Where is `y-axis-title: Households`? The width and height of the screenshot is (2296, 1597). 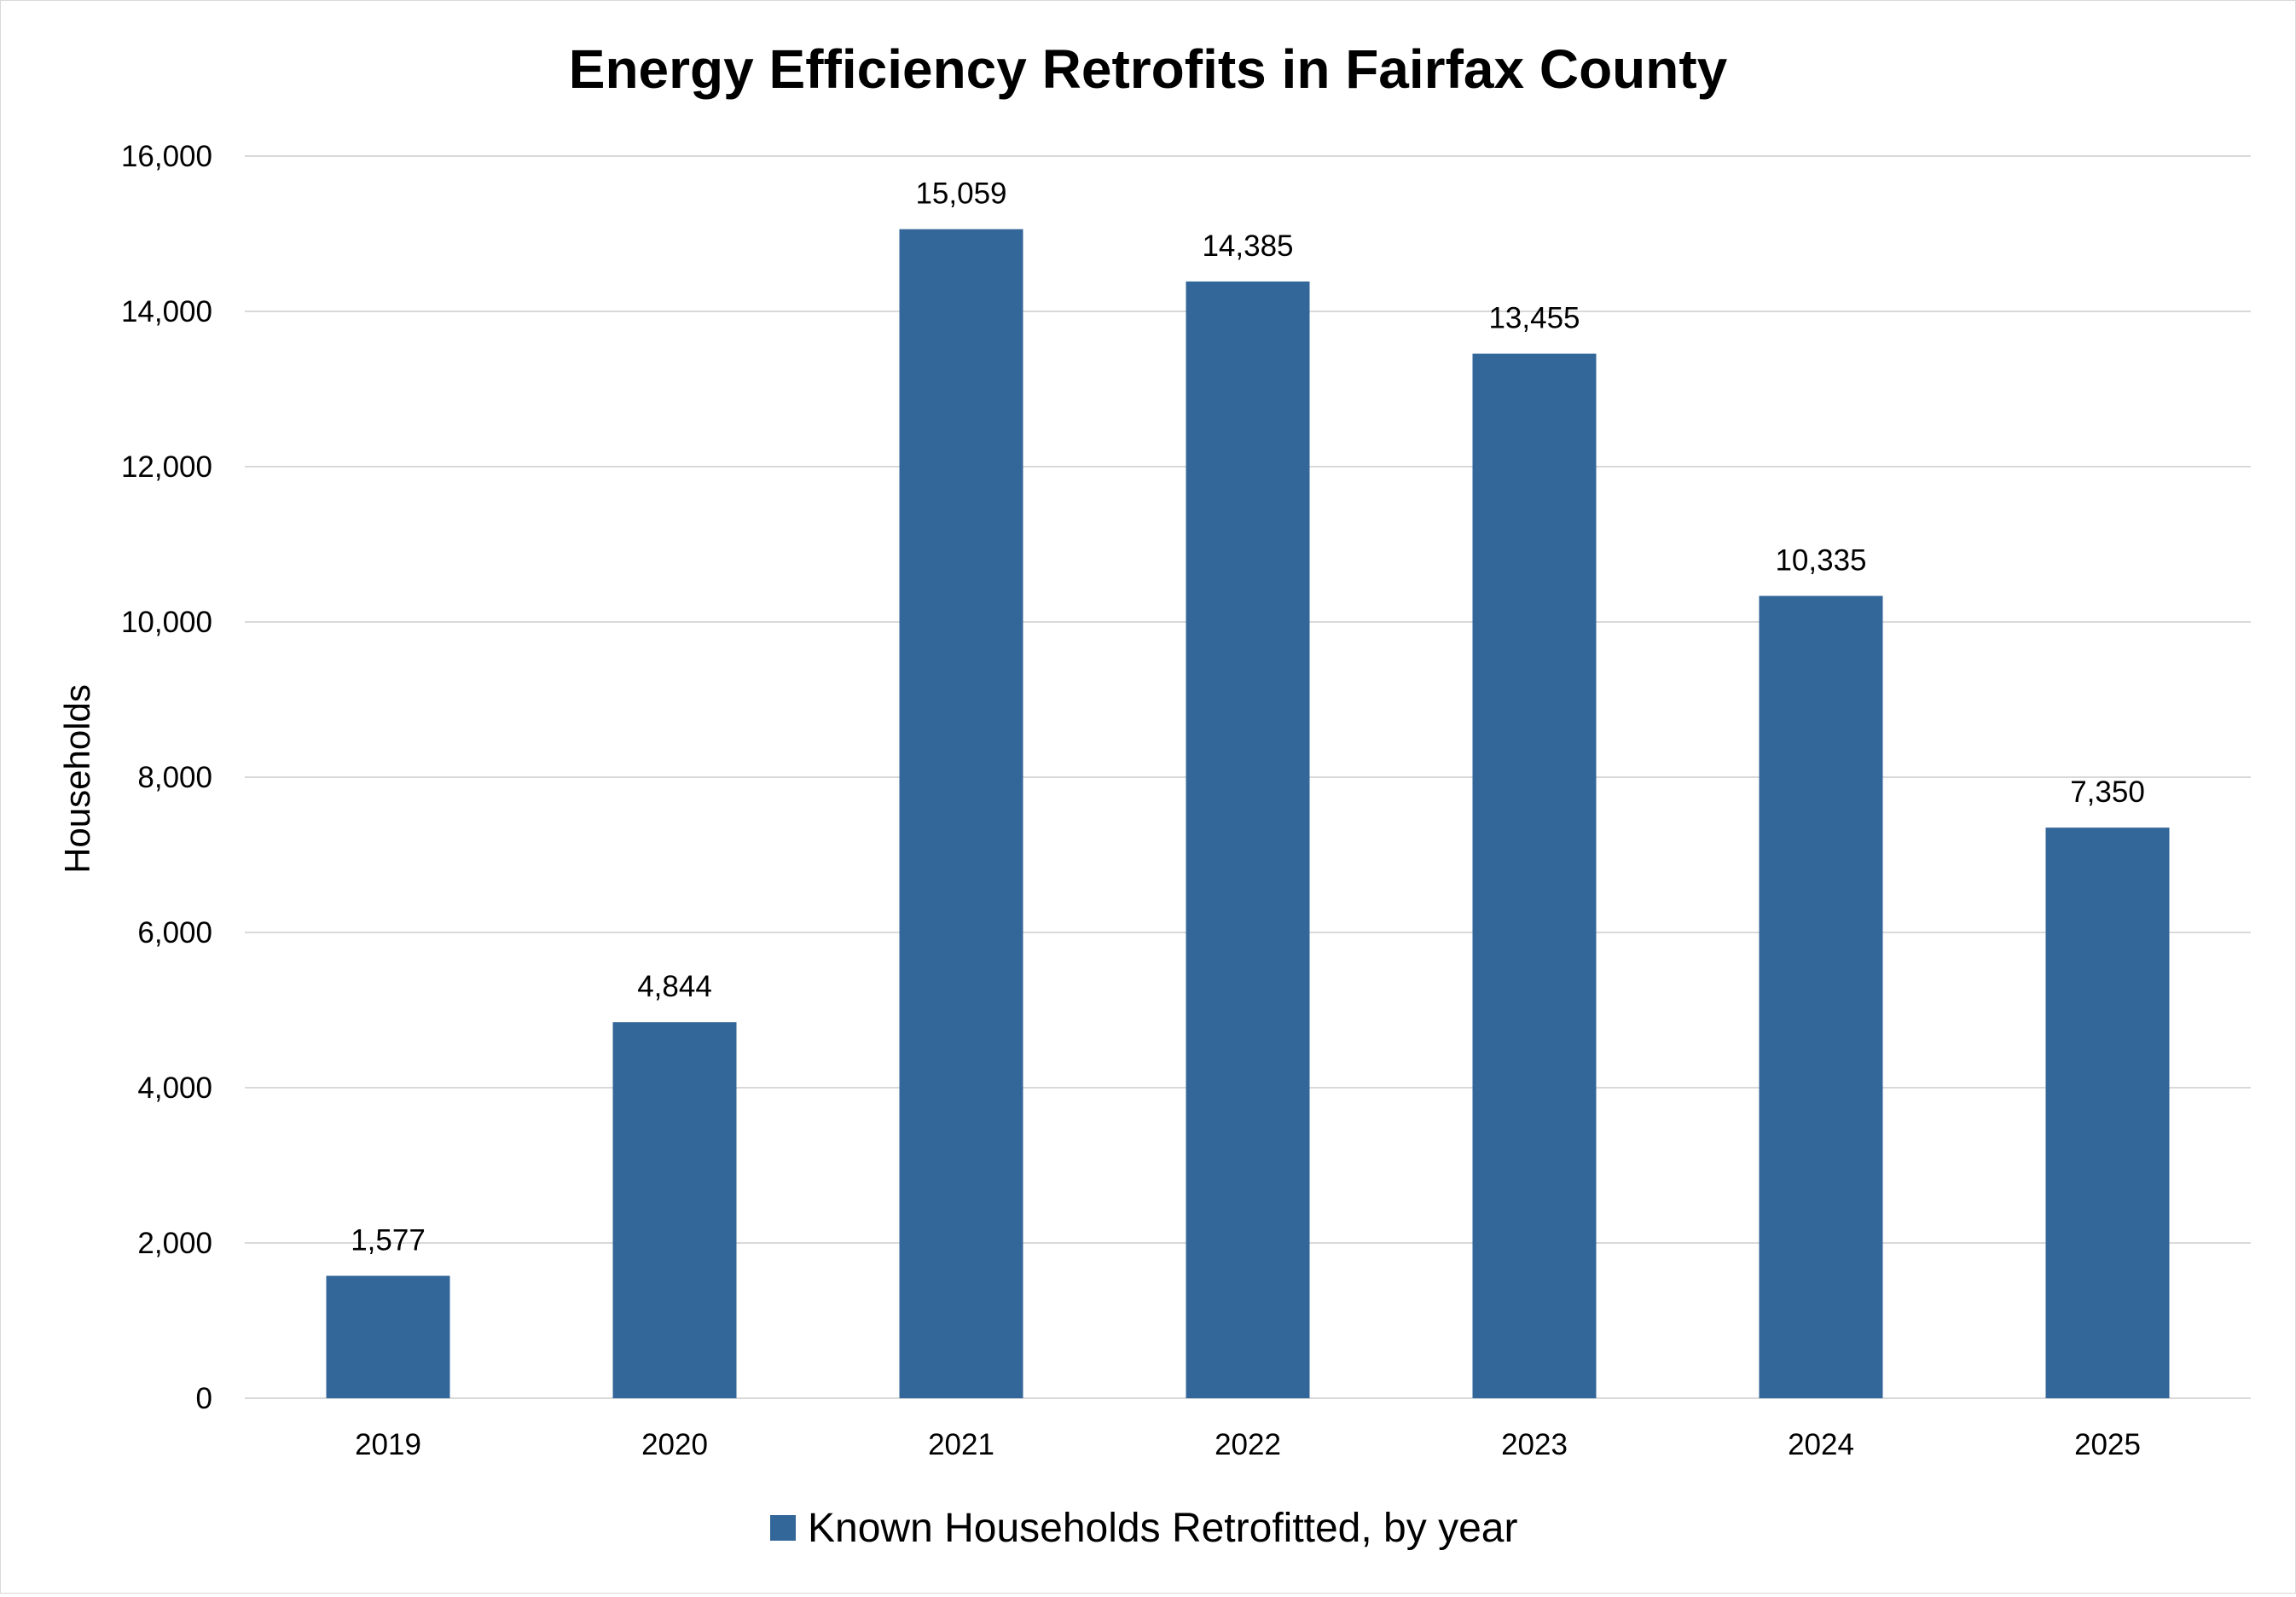
y-axis-title: Households is located at coordinates (77, 779).